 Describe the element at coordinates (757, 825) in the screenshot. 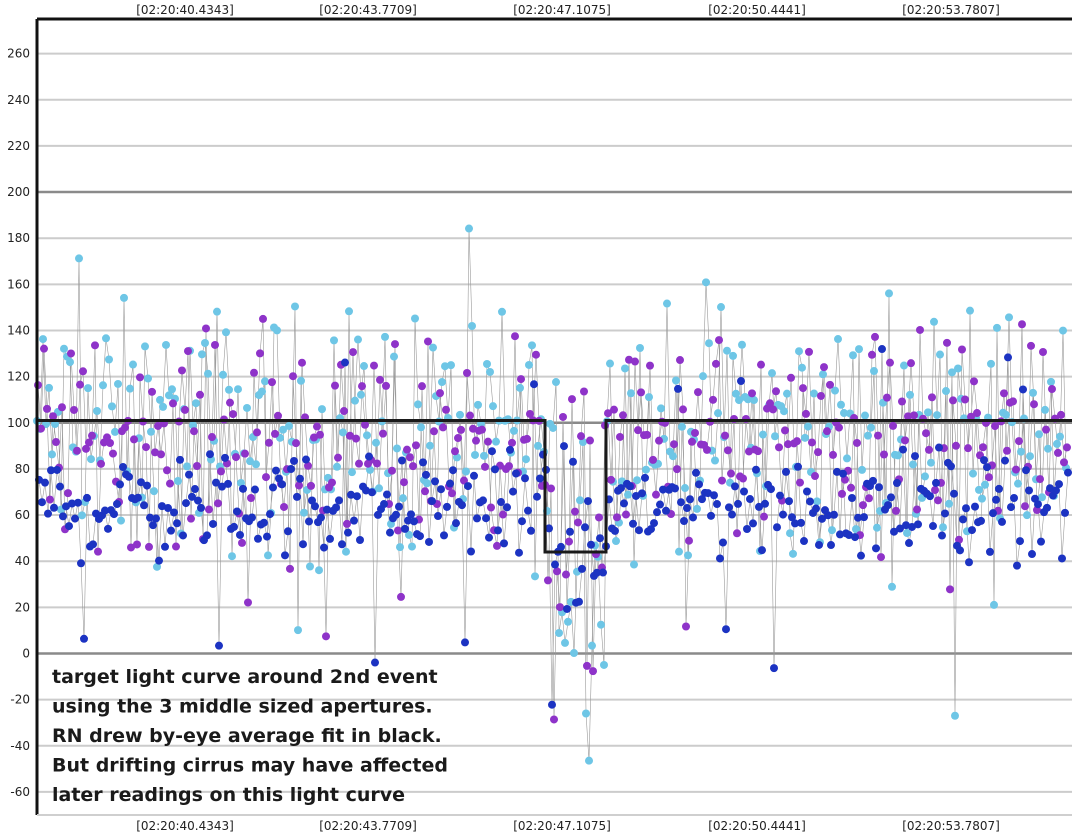

I see `x-tick-label-bottom: [02:20:50.4441]` at that location.